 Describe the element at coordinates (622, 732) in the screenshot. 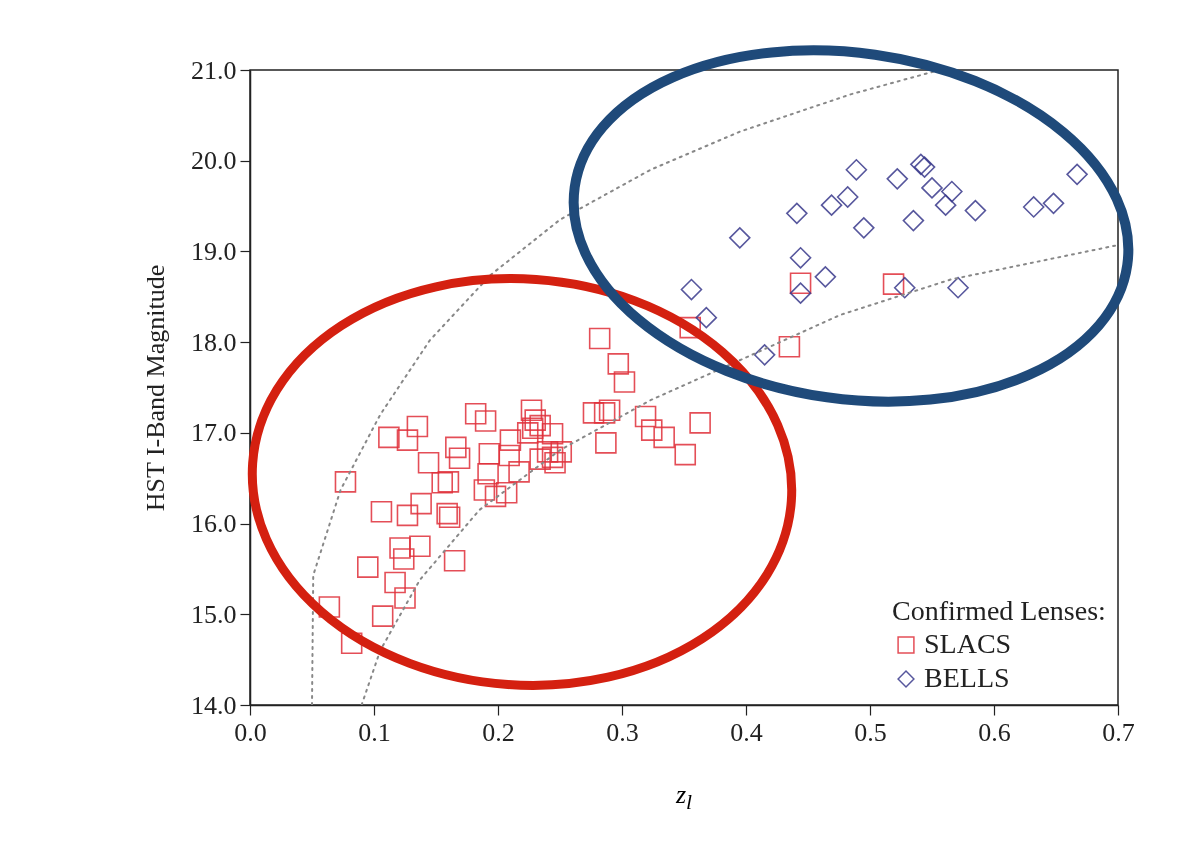

I see `x-tick-label: 0.3` at that location.